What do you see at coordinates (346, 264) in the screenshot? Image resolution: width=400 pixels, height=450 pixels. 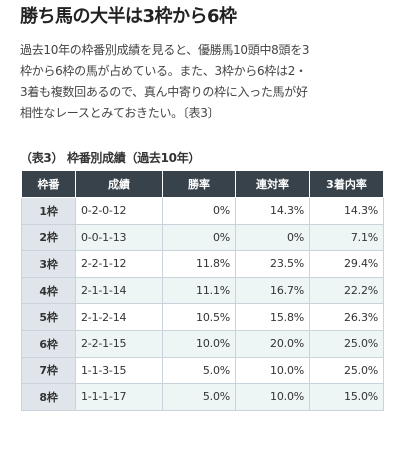 I see `top3-rate-cell: 29.4%` at bounding box center [346, 264].